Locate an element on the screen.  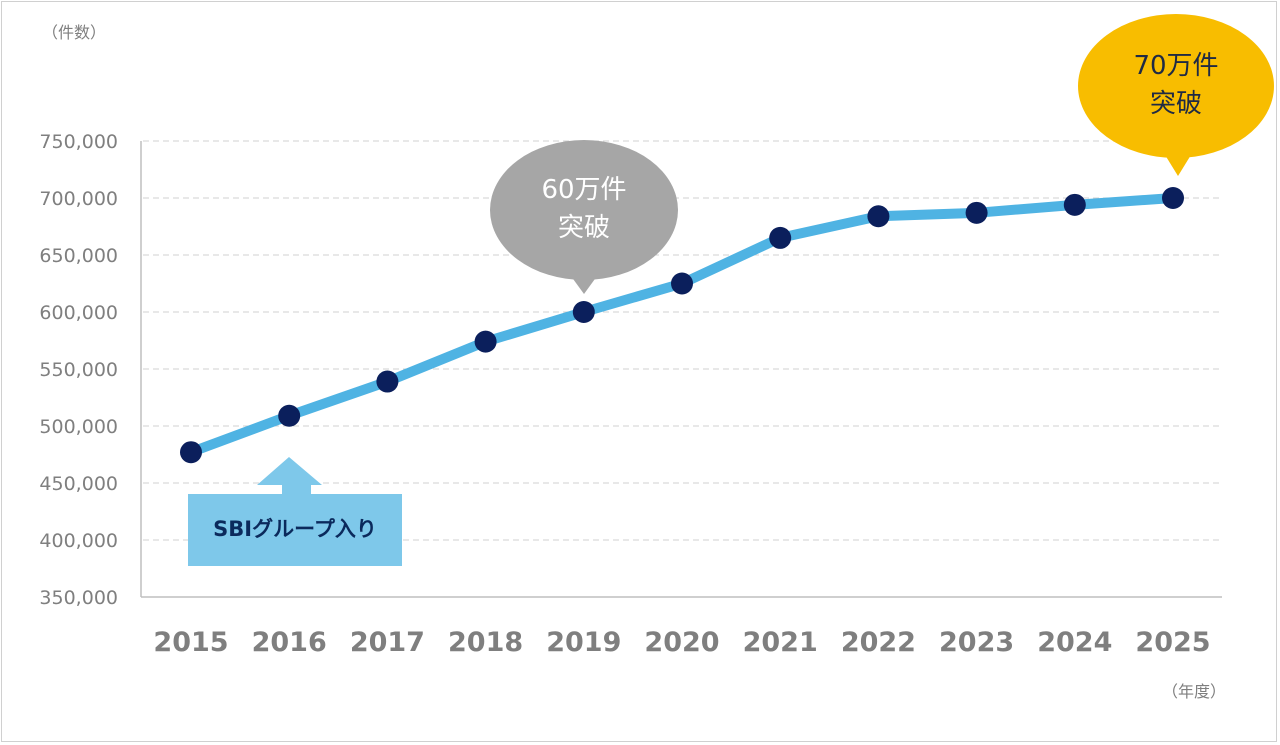
y-tick-label: 450,000 is located at coordinates (78, 484).